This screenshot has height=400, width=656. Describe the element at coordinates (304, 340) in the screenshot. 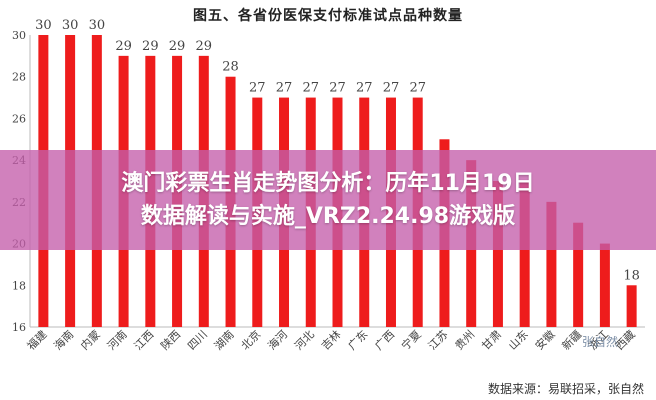

I see `x-tick-label: 河北` at that location.